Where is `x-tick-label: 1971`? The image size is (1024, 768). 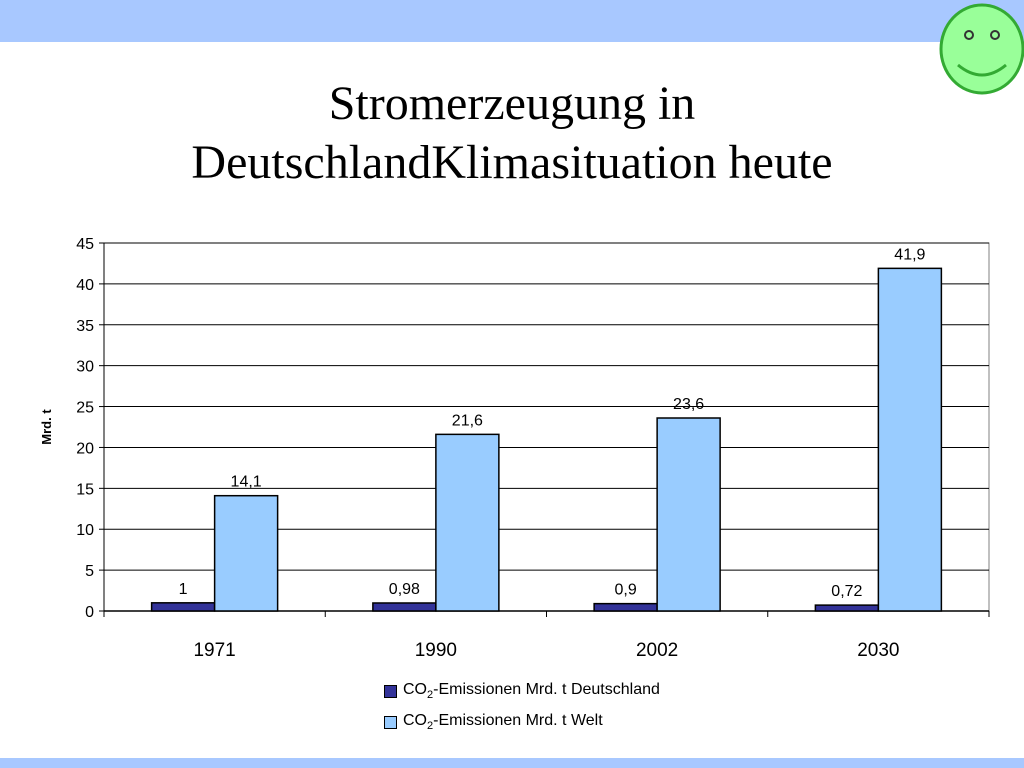
x-tick-label: 1971 is located at coordinates (214, 650).